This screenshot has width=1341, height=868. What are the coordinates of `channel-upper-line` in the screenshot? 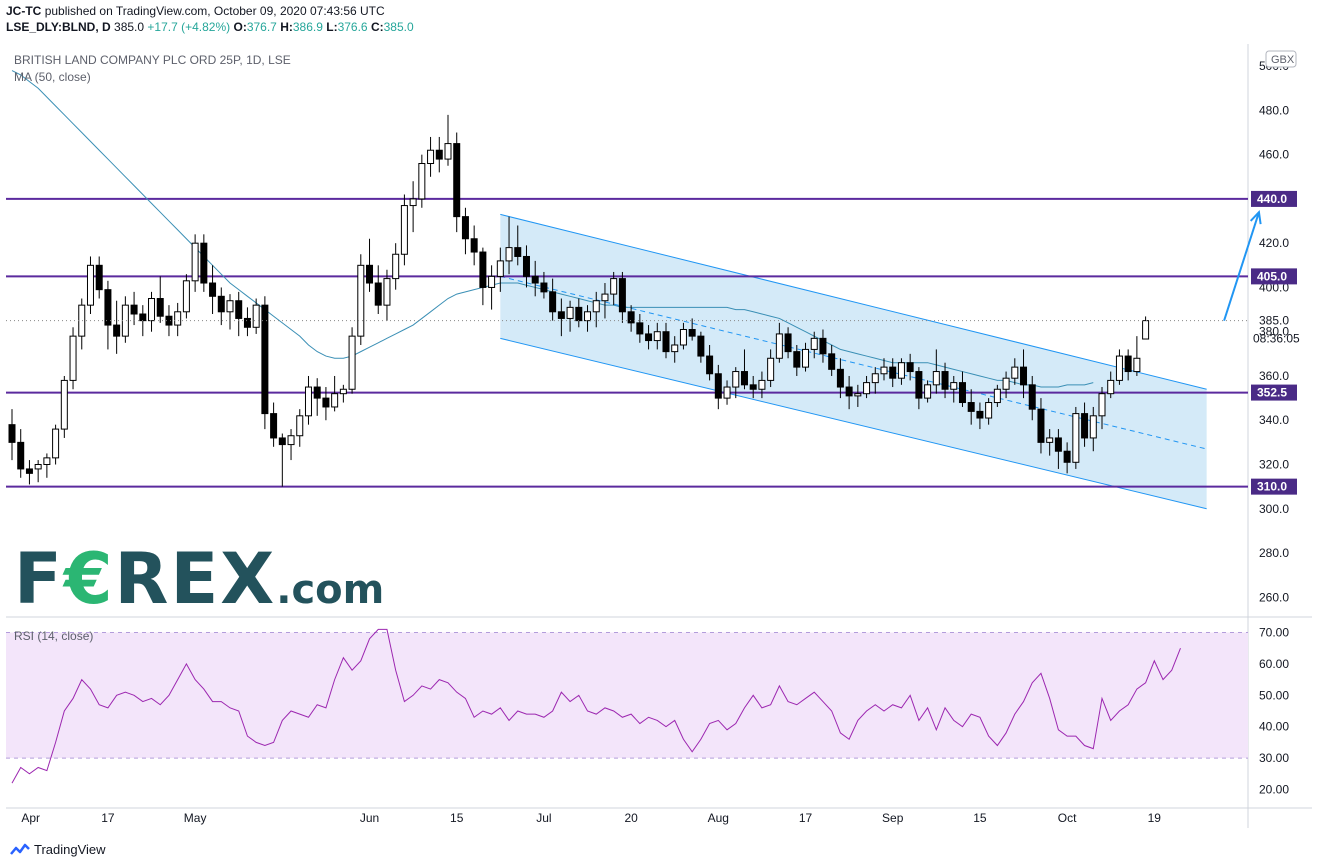 It's located at (853, 301).